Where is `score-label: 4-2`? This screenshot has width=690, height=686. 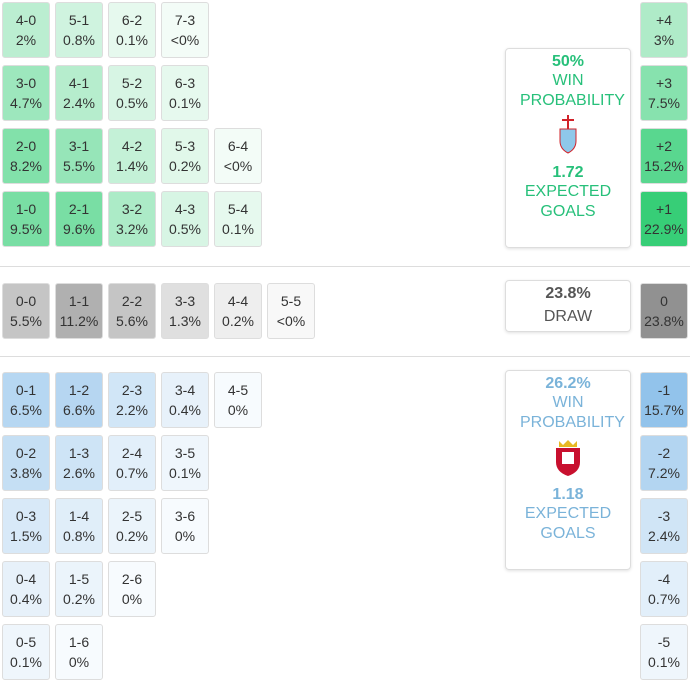
score-label: 4-2 is located at coordinates (132, 146).